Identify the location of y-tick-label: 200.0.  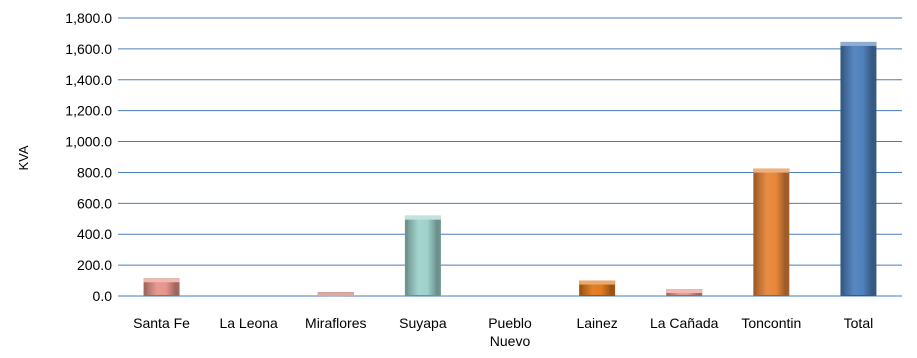
(94, 265).